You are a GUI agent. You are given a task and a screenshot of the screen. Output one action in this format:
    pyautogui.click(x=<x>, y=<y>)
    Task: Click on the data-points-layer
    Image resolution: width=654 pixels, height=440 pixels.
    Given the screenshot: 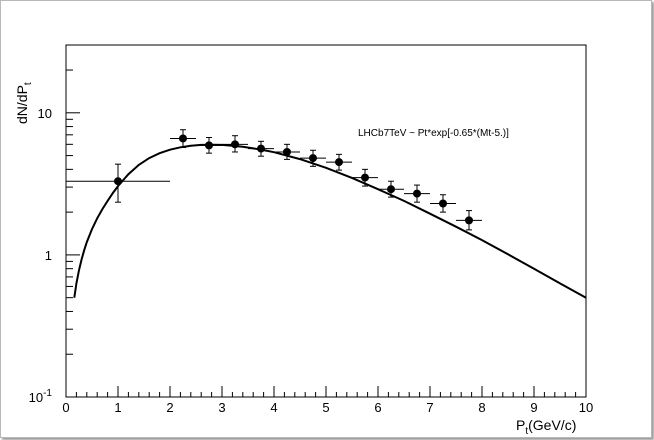 What is the action you would take?
    pyautogui.click(x=274, y=180)
    